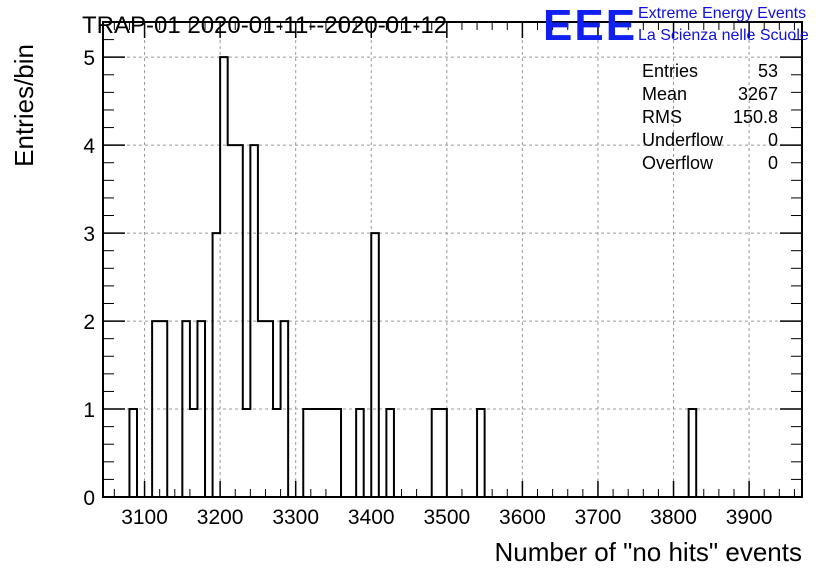 This screenshot has width=836, height=572. I want to click on x-tick-label: 3300, so click(295, 517).